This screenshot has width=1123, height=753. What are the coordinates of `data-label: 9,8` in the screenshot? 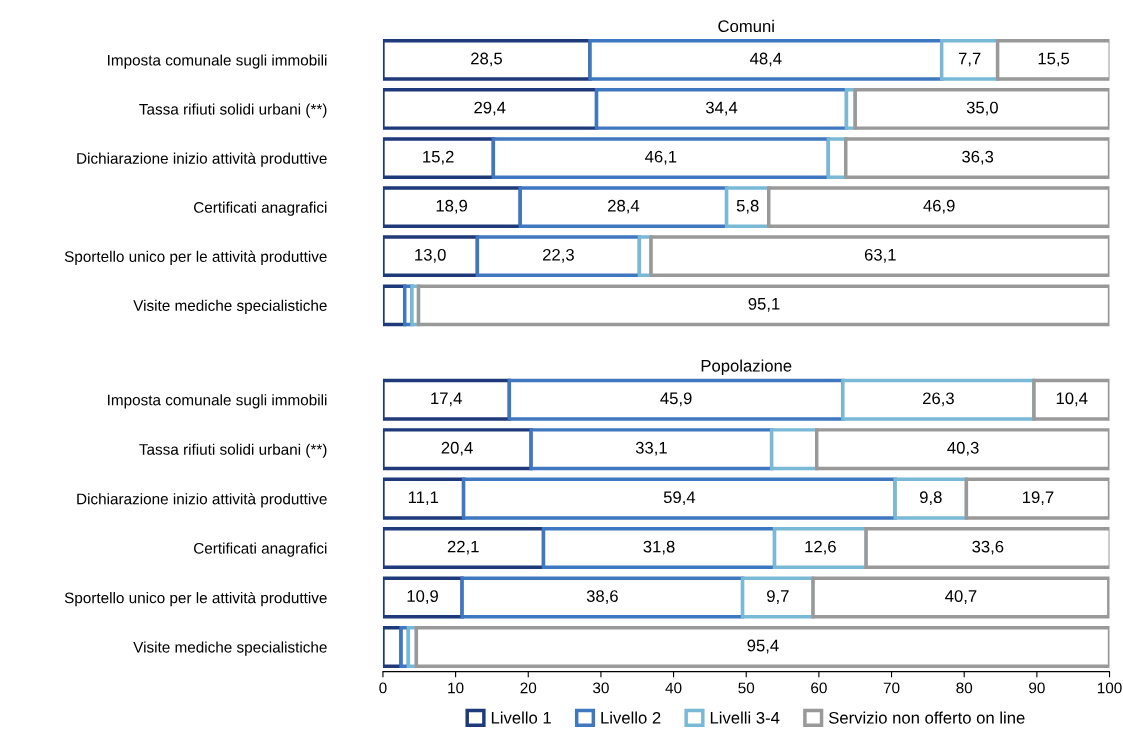 It's located at (930, 498).